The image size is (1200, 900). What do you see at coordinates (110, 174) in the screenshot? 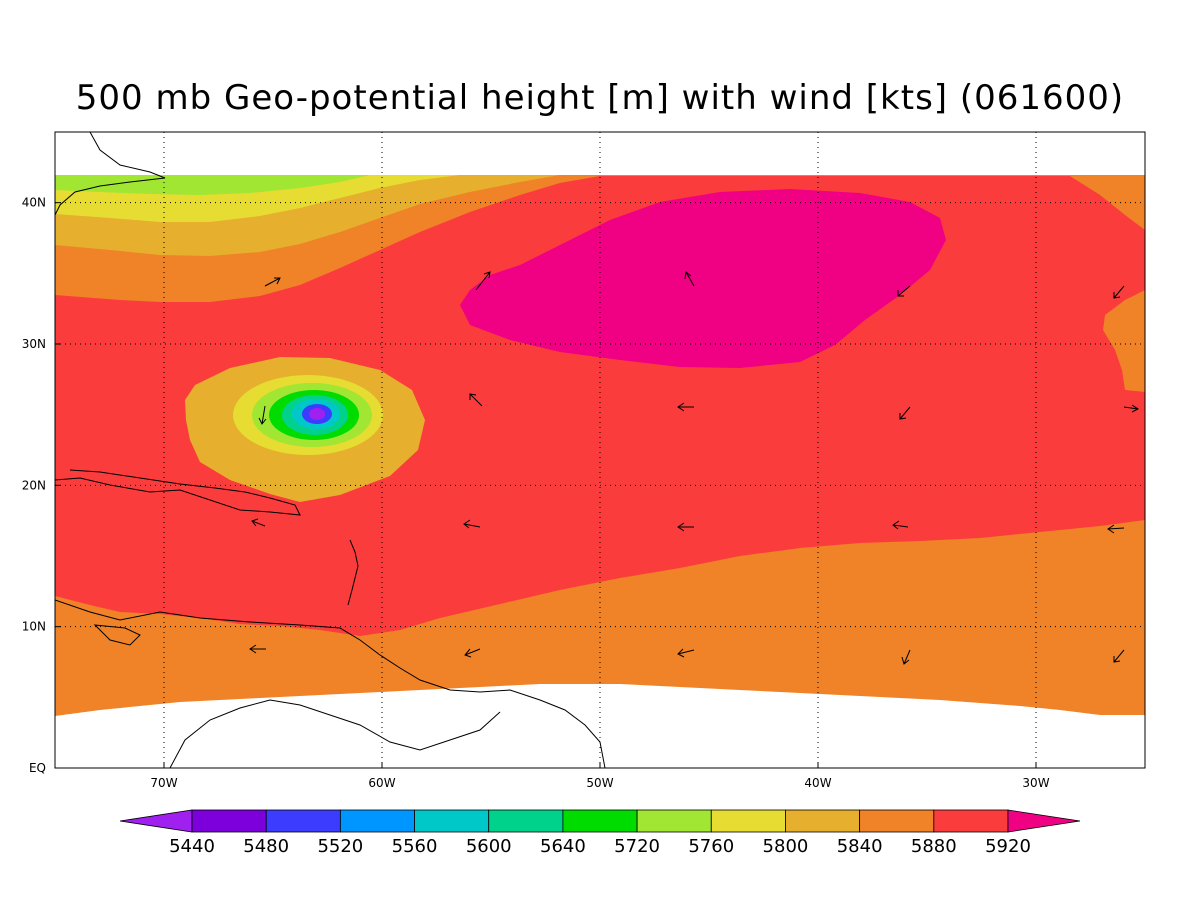
I see `coast-north-america` at bounding box center [110, 174].